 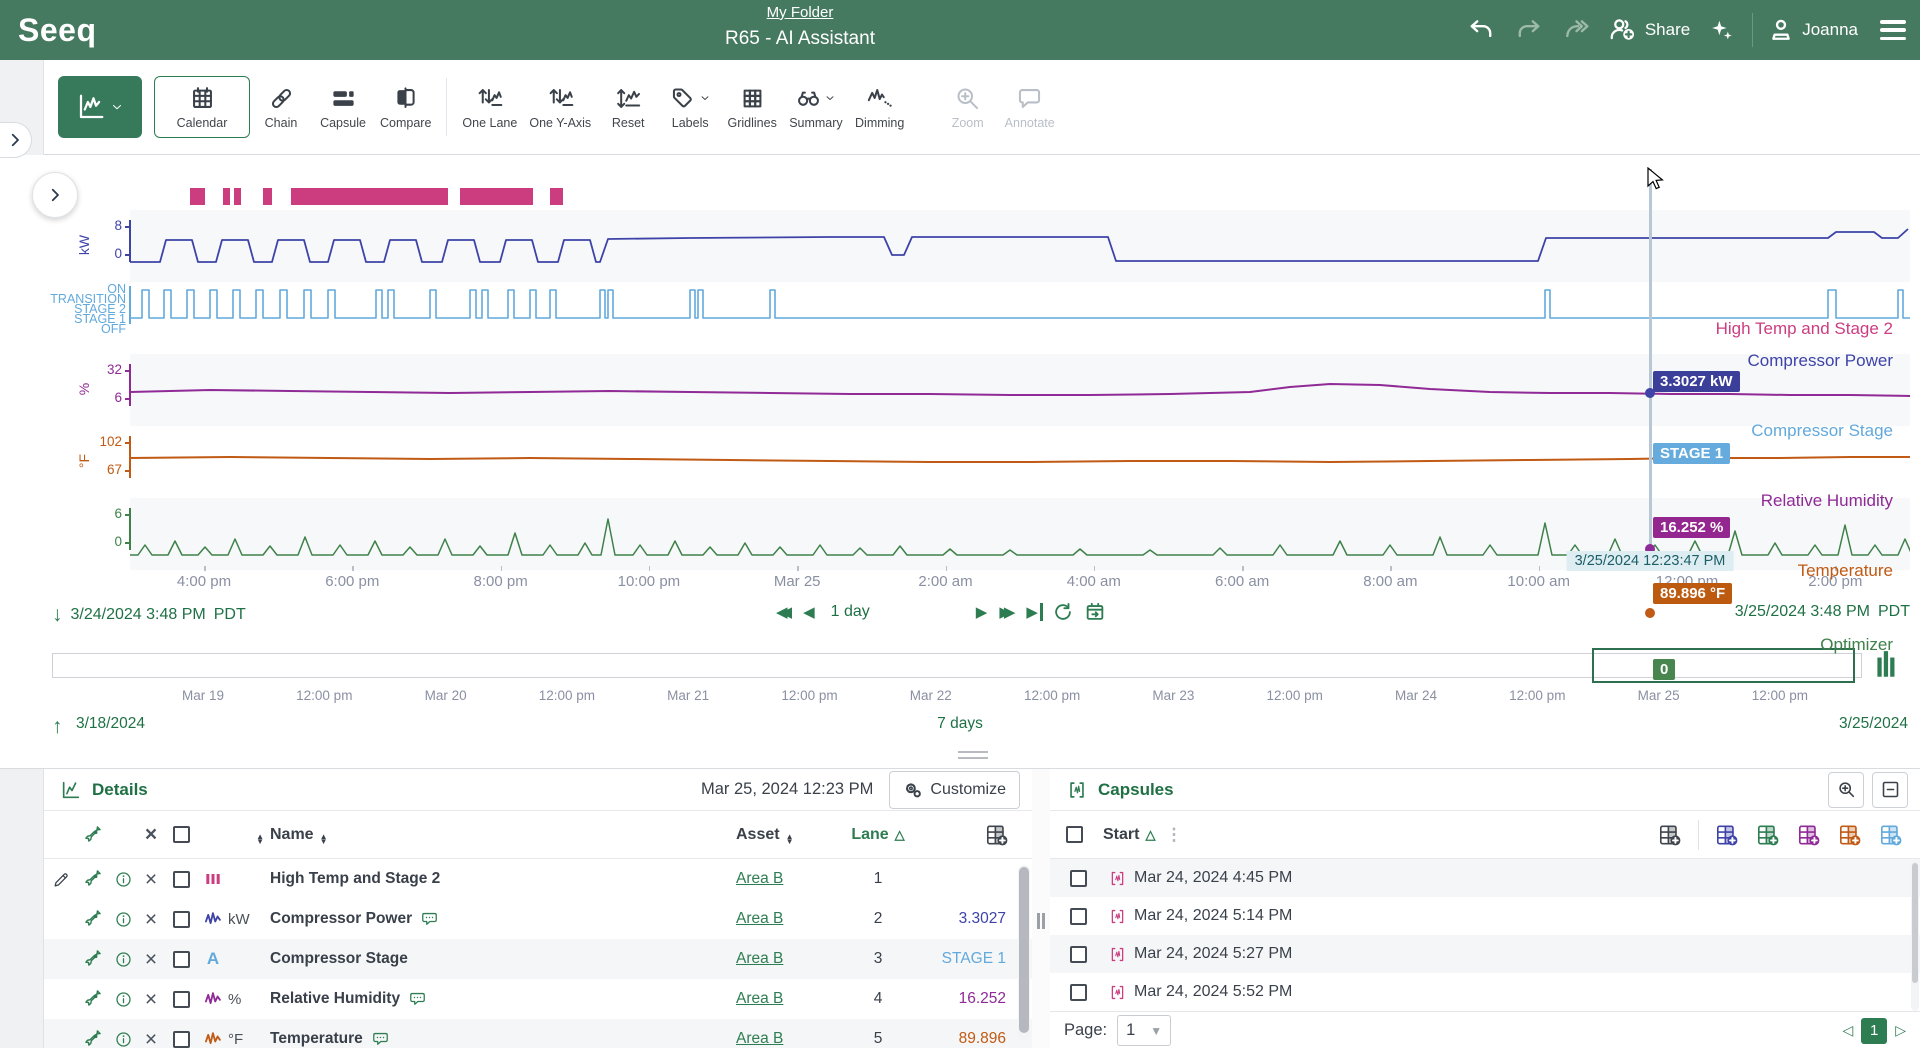 I want to click on overview-start-date: 3/18/2024, so click(x=110, y=723).